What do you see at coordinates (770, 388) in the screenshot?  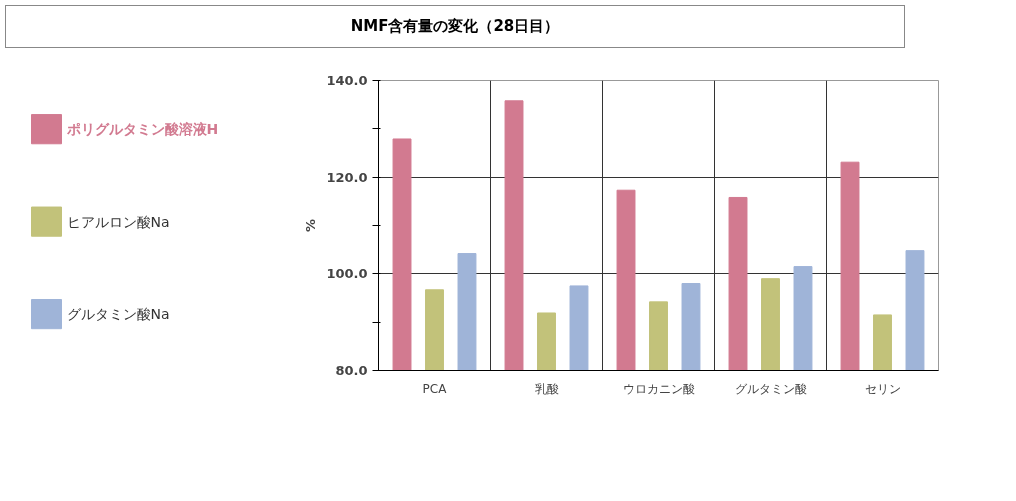 I see `x-tick-label: グルタミン酸` at bounding box center [770, 388].